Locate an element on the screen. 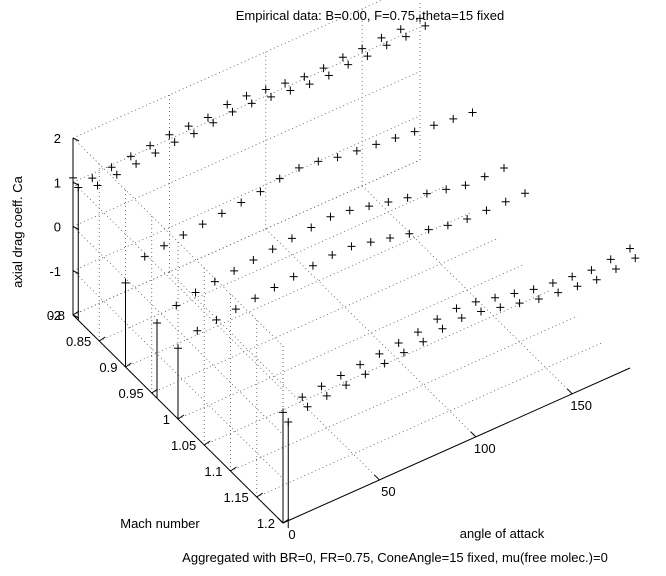 This screenshot has width=666, height=576. x-axis-line is located at coordinates (456, 445).